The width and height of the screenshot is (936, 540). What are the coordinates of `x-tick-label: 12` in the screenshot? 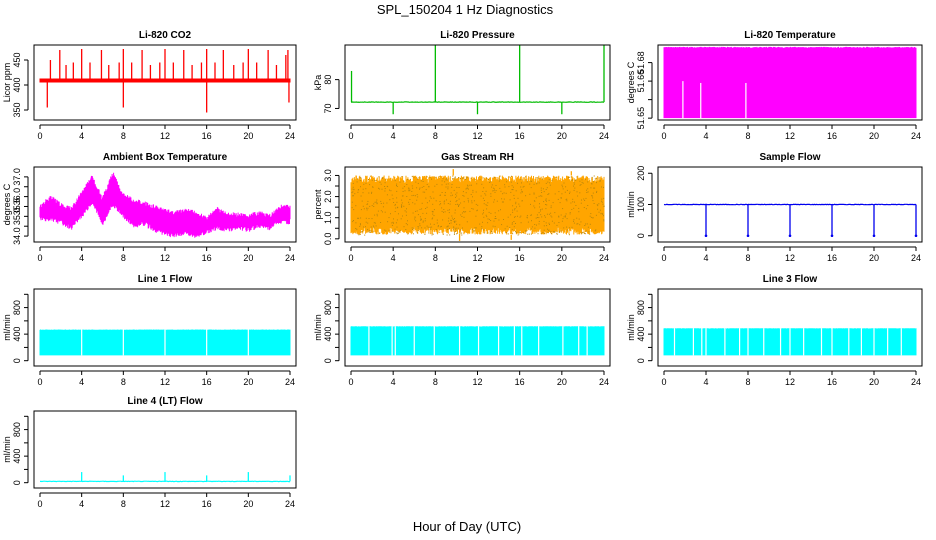 It's located at (165, 136).